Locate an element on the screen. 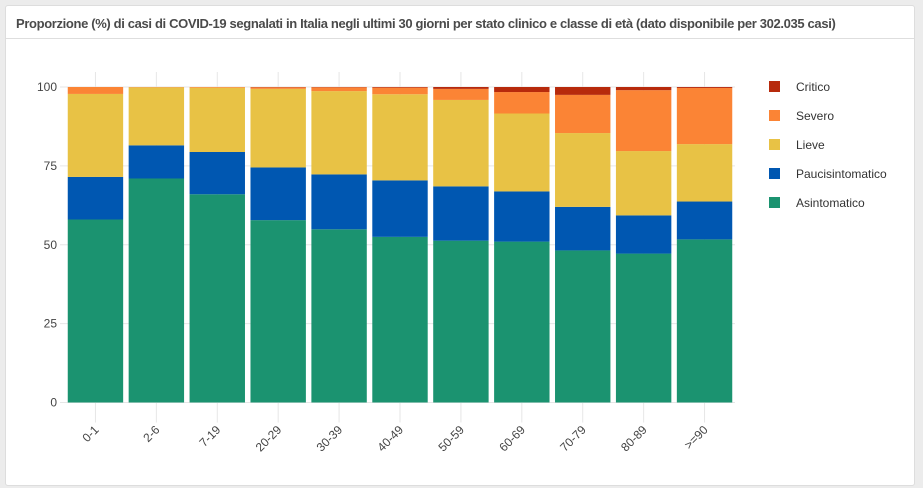  x-tick-label: >=90 is located at coordinates (695, 436).